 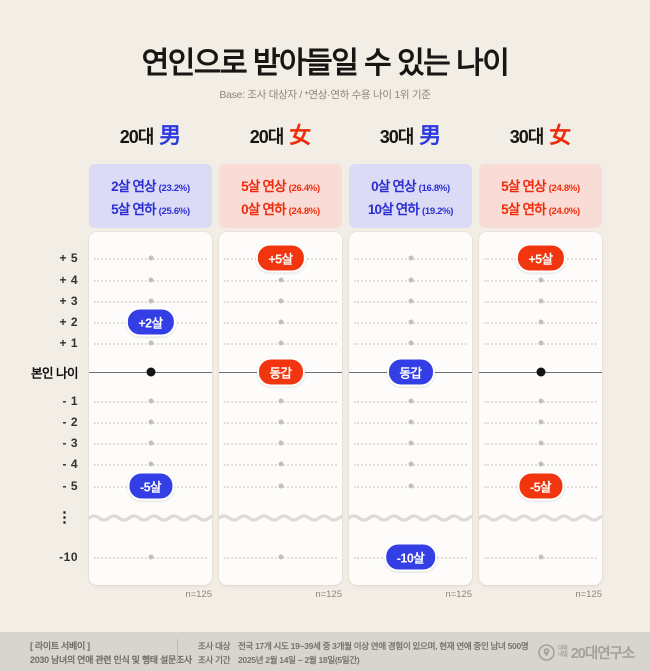 What do you see at coordinates (540, 196) in the screenshot?
I see `summary-box: 5살 연상 (24.8%) 5살 연하 (24.0%)` at bounding box center [540, 196].